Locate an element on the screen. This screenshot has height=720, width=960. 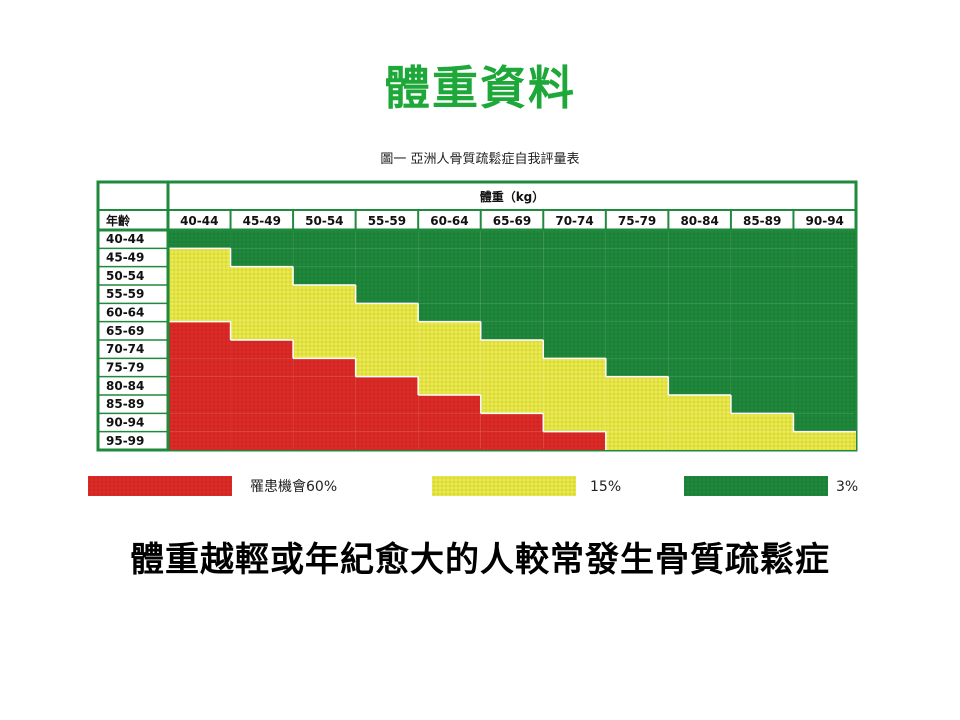
y-tick-label: 55-59 is located at coordinates (125, 294).